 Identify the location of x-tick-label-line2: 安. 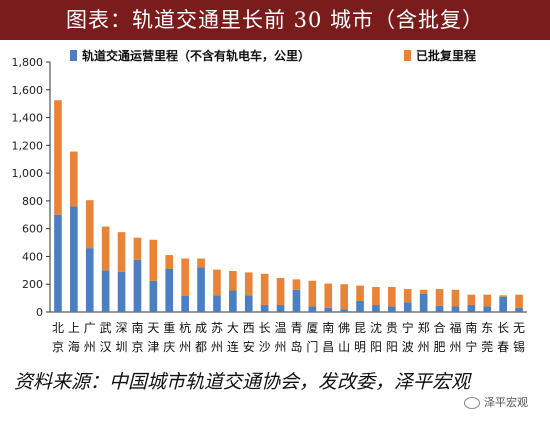
(249, 346).